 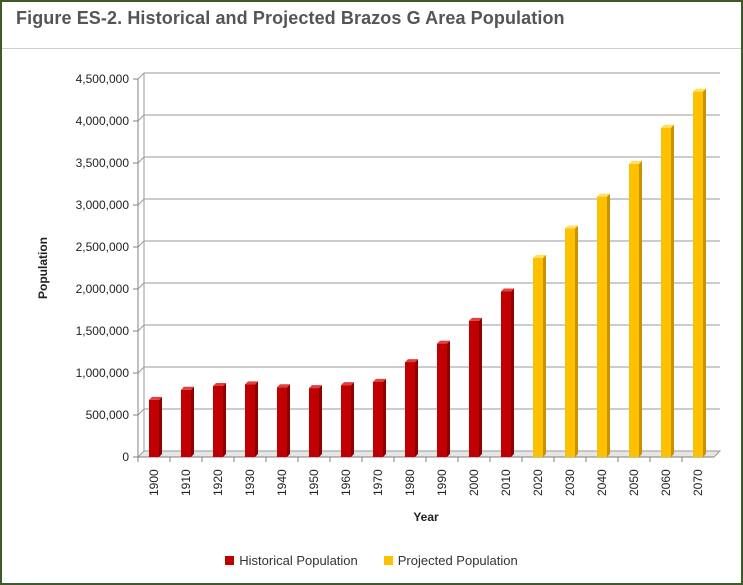 What do you see at coordinates (442, 482) in the screenshot?
I see `x-tick-label: 1990` at bounding box center [442, 482].